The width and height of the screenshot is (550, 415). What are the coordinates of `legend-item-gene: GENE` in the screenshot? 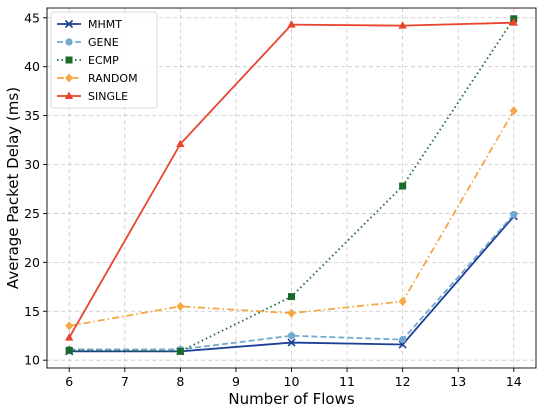 It's located at (88, 42).